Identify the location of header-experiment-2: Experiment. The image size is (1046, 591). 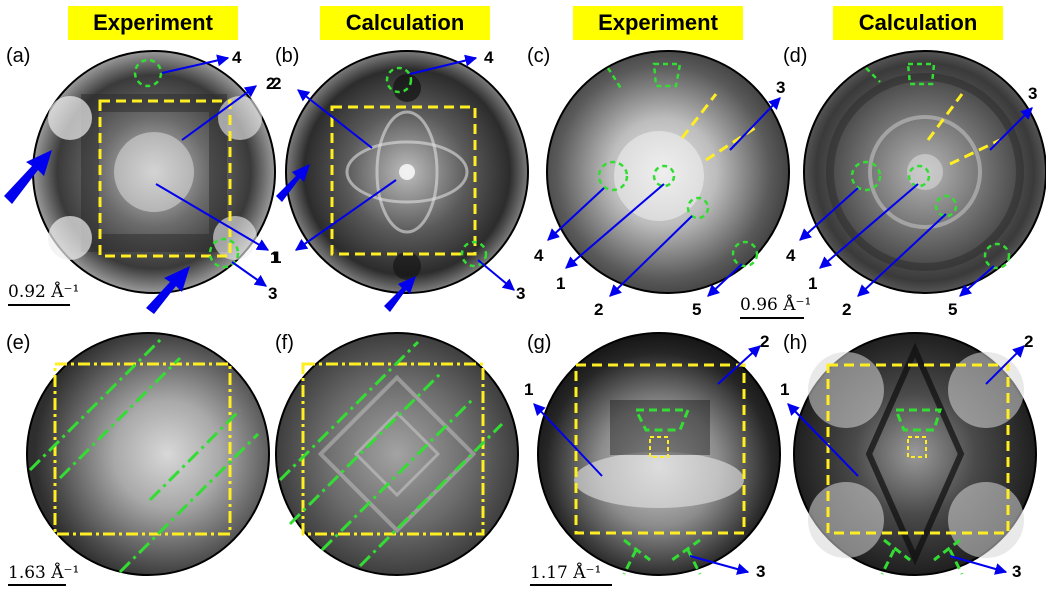
(658, 23).